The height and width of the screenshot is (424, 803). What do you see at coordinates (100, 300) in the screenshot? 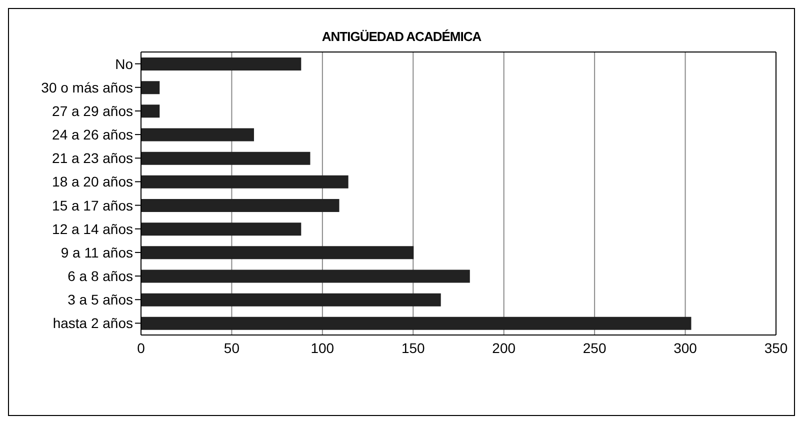
I see `y-tick-label: 3 a 5 años` at bounding box center [100, 300].